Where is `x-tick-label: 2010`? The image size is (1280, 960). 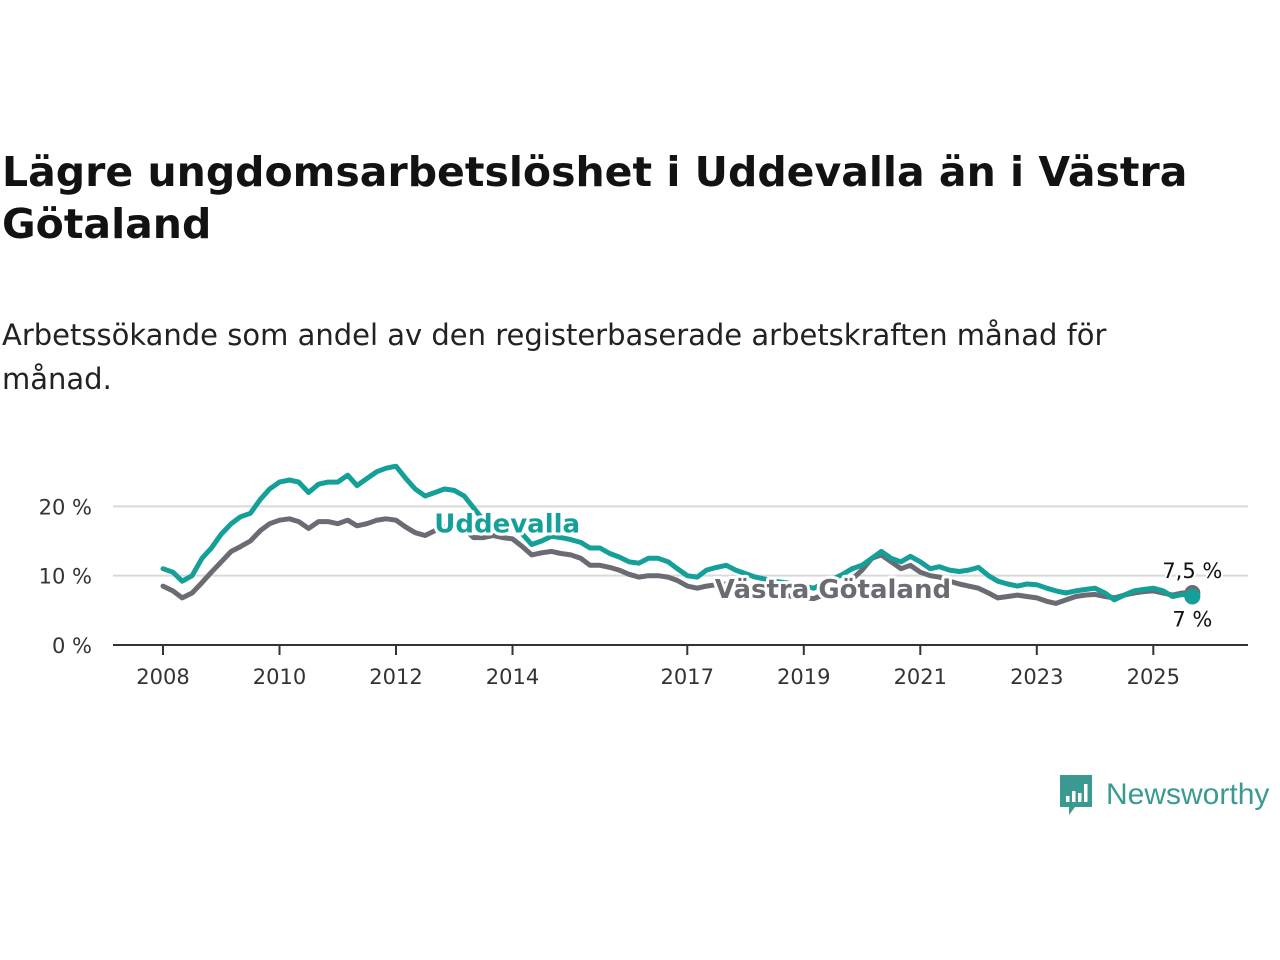 x-tick-label: 2010 is located at coordinates (279, 677).